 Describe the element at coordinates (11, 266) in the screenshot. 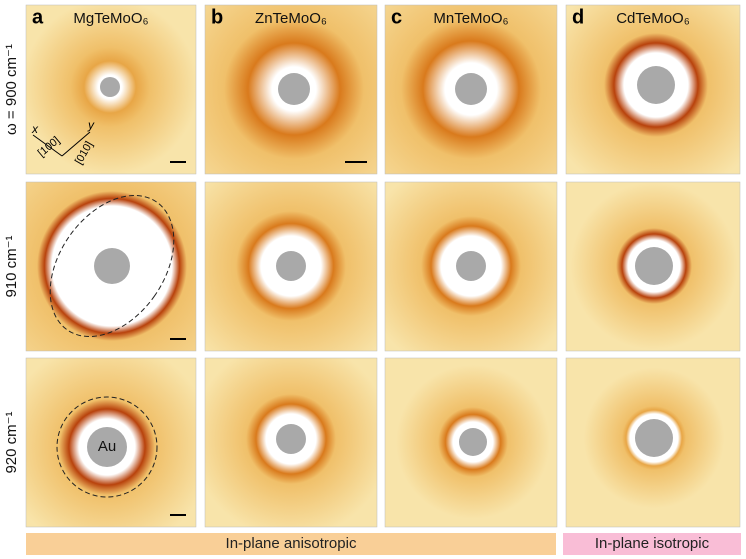

I see `row-label: 910 cm⁻¹` at that location.